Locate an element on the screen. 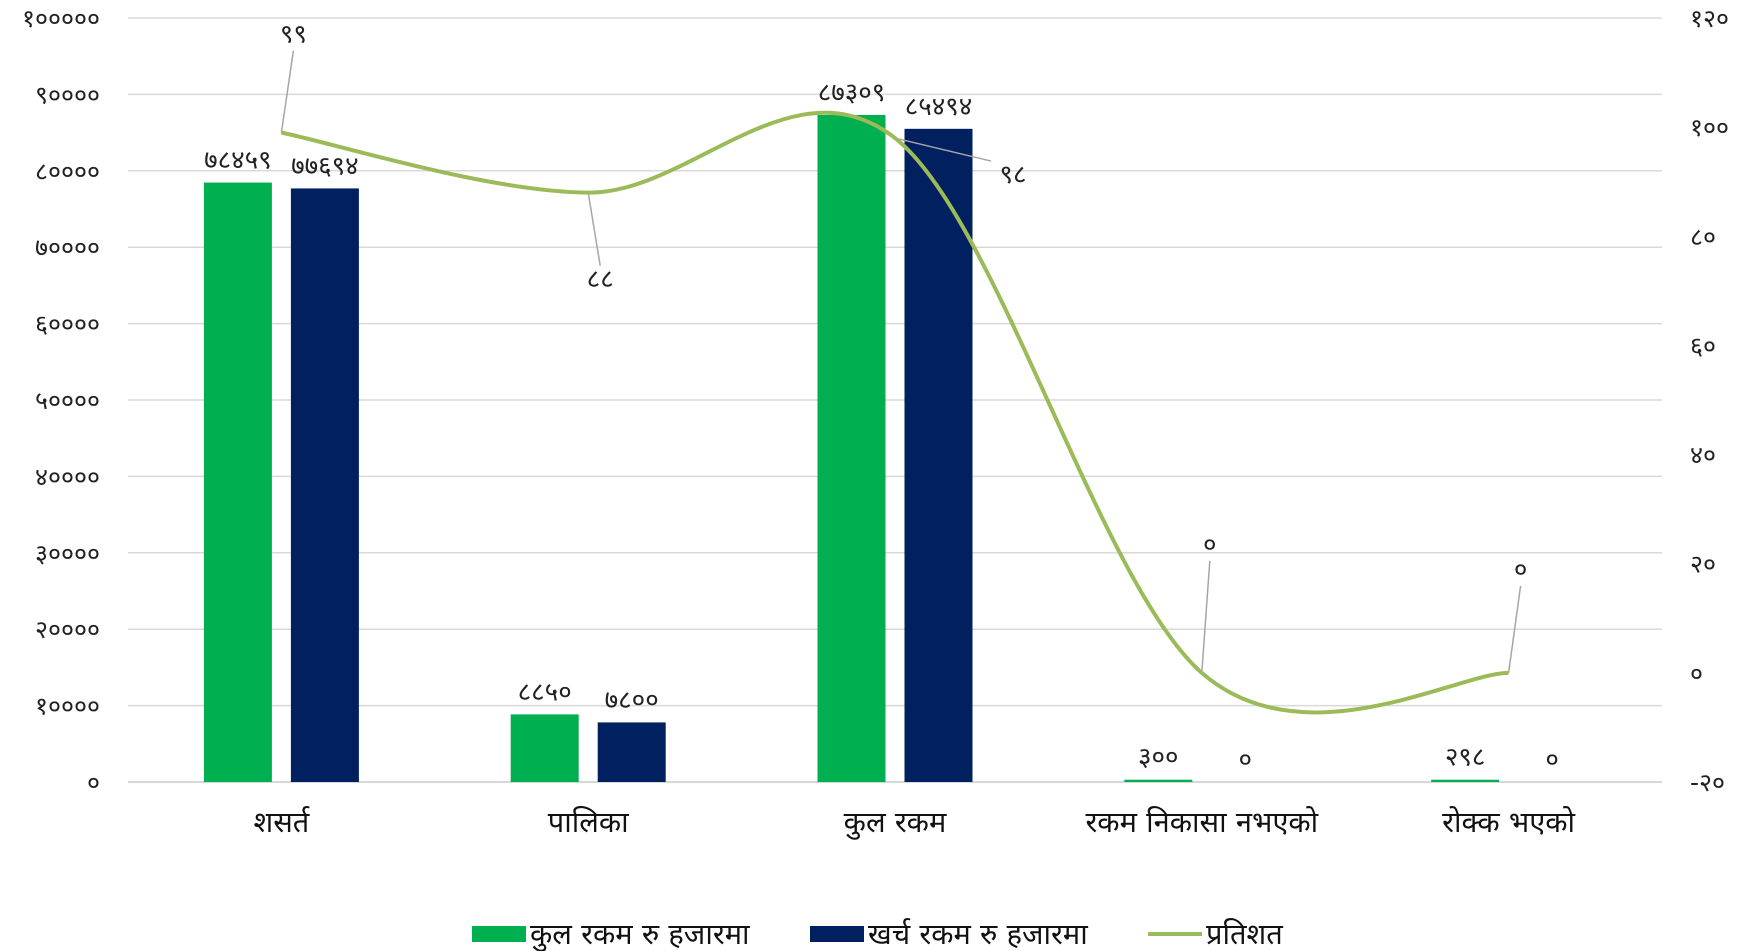  right-tick-label: ६० is located at coordinates (1703, 345).